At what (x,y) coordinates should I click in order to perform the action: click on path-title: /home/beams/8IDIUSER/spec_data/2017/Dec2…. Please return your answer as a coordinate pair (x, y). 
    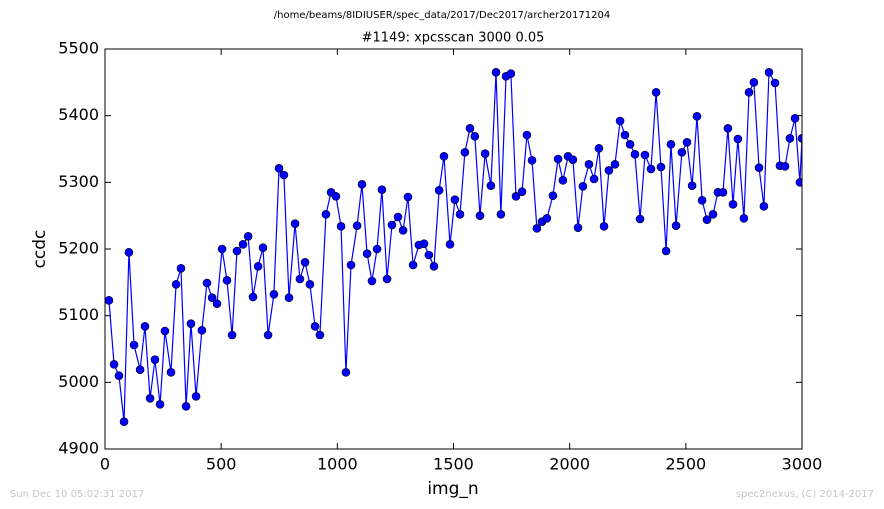
    Looking at the image, I should click on (442, 15).